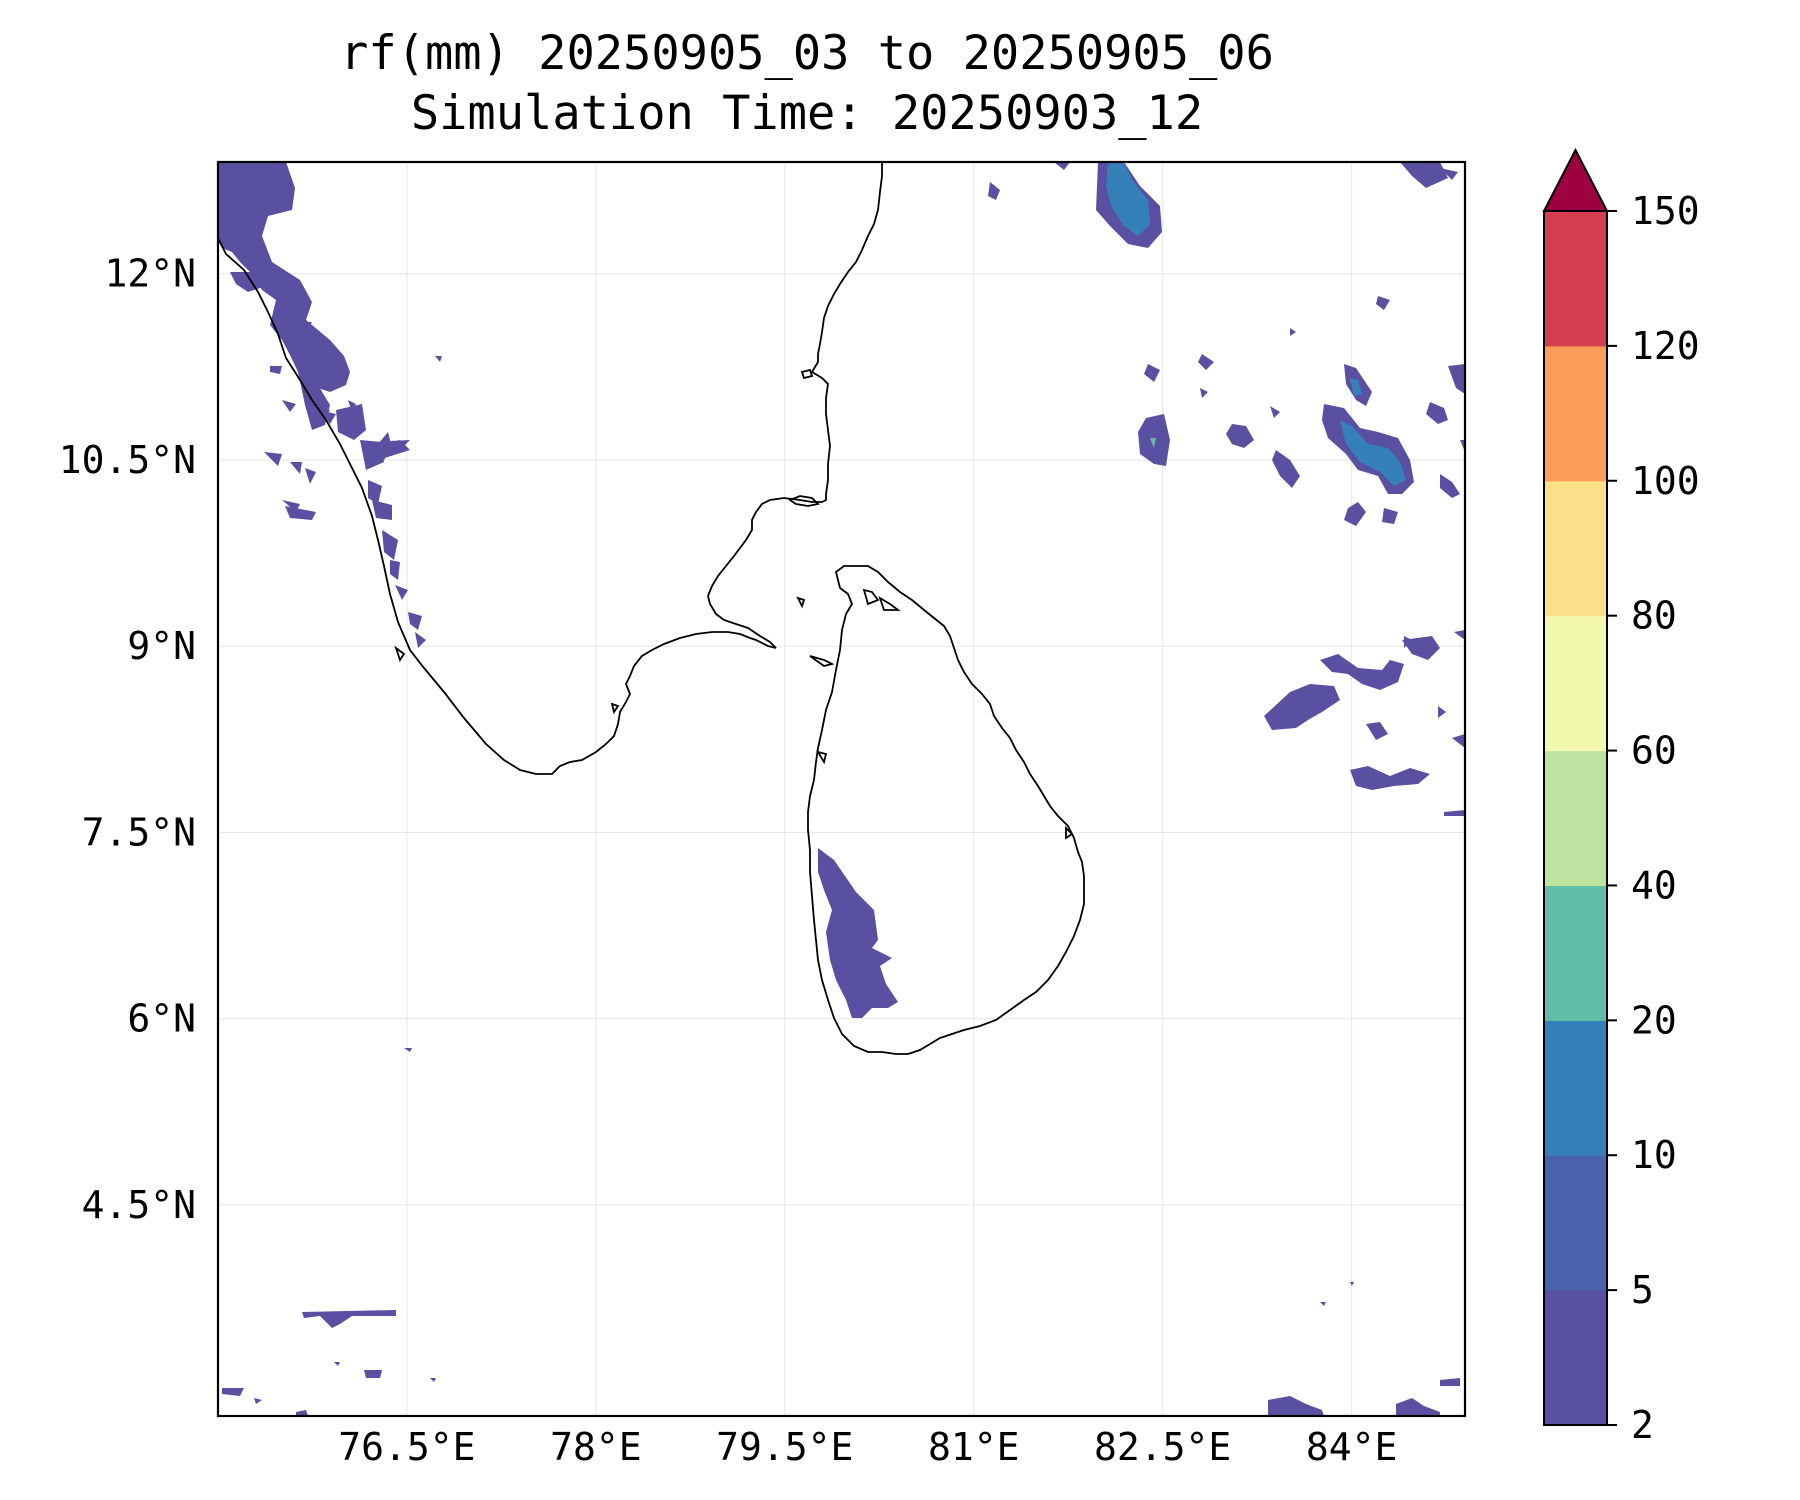  I want to click on colorbar-tick-label: 10, so click(1654, 1155).